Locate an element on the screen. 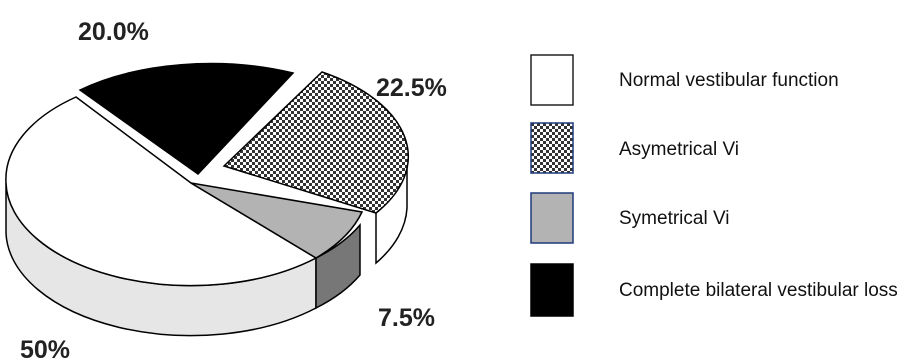 This screenshot has height=362, width=907. pie-side-symetrical-vi is located at coordinates (338, 266).